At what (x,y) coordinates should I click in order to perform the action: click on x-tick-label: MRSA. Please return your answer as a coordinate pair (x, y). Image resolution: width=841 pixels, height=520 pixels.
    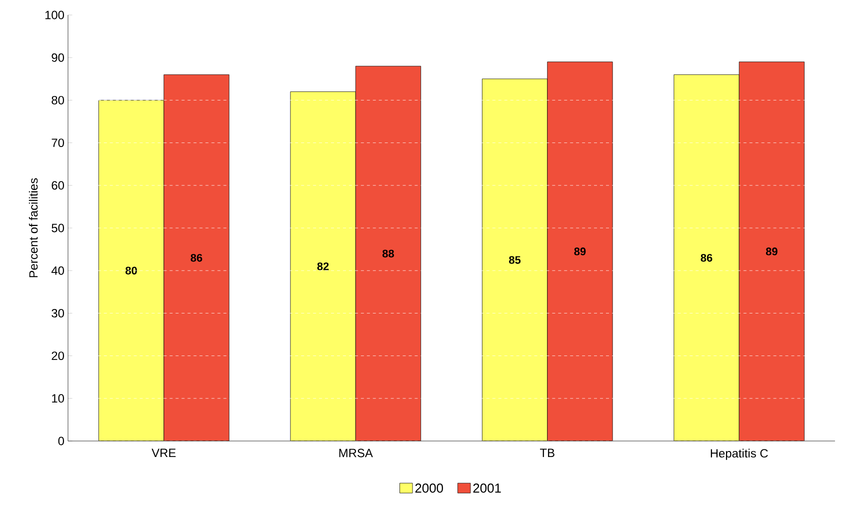
    Looking at the image, I should click on (356, 453).